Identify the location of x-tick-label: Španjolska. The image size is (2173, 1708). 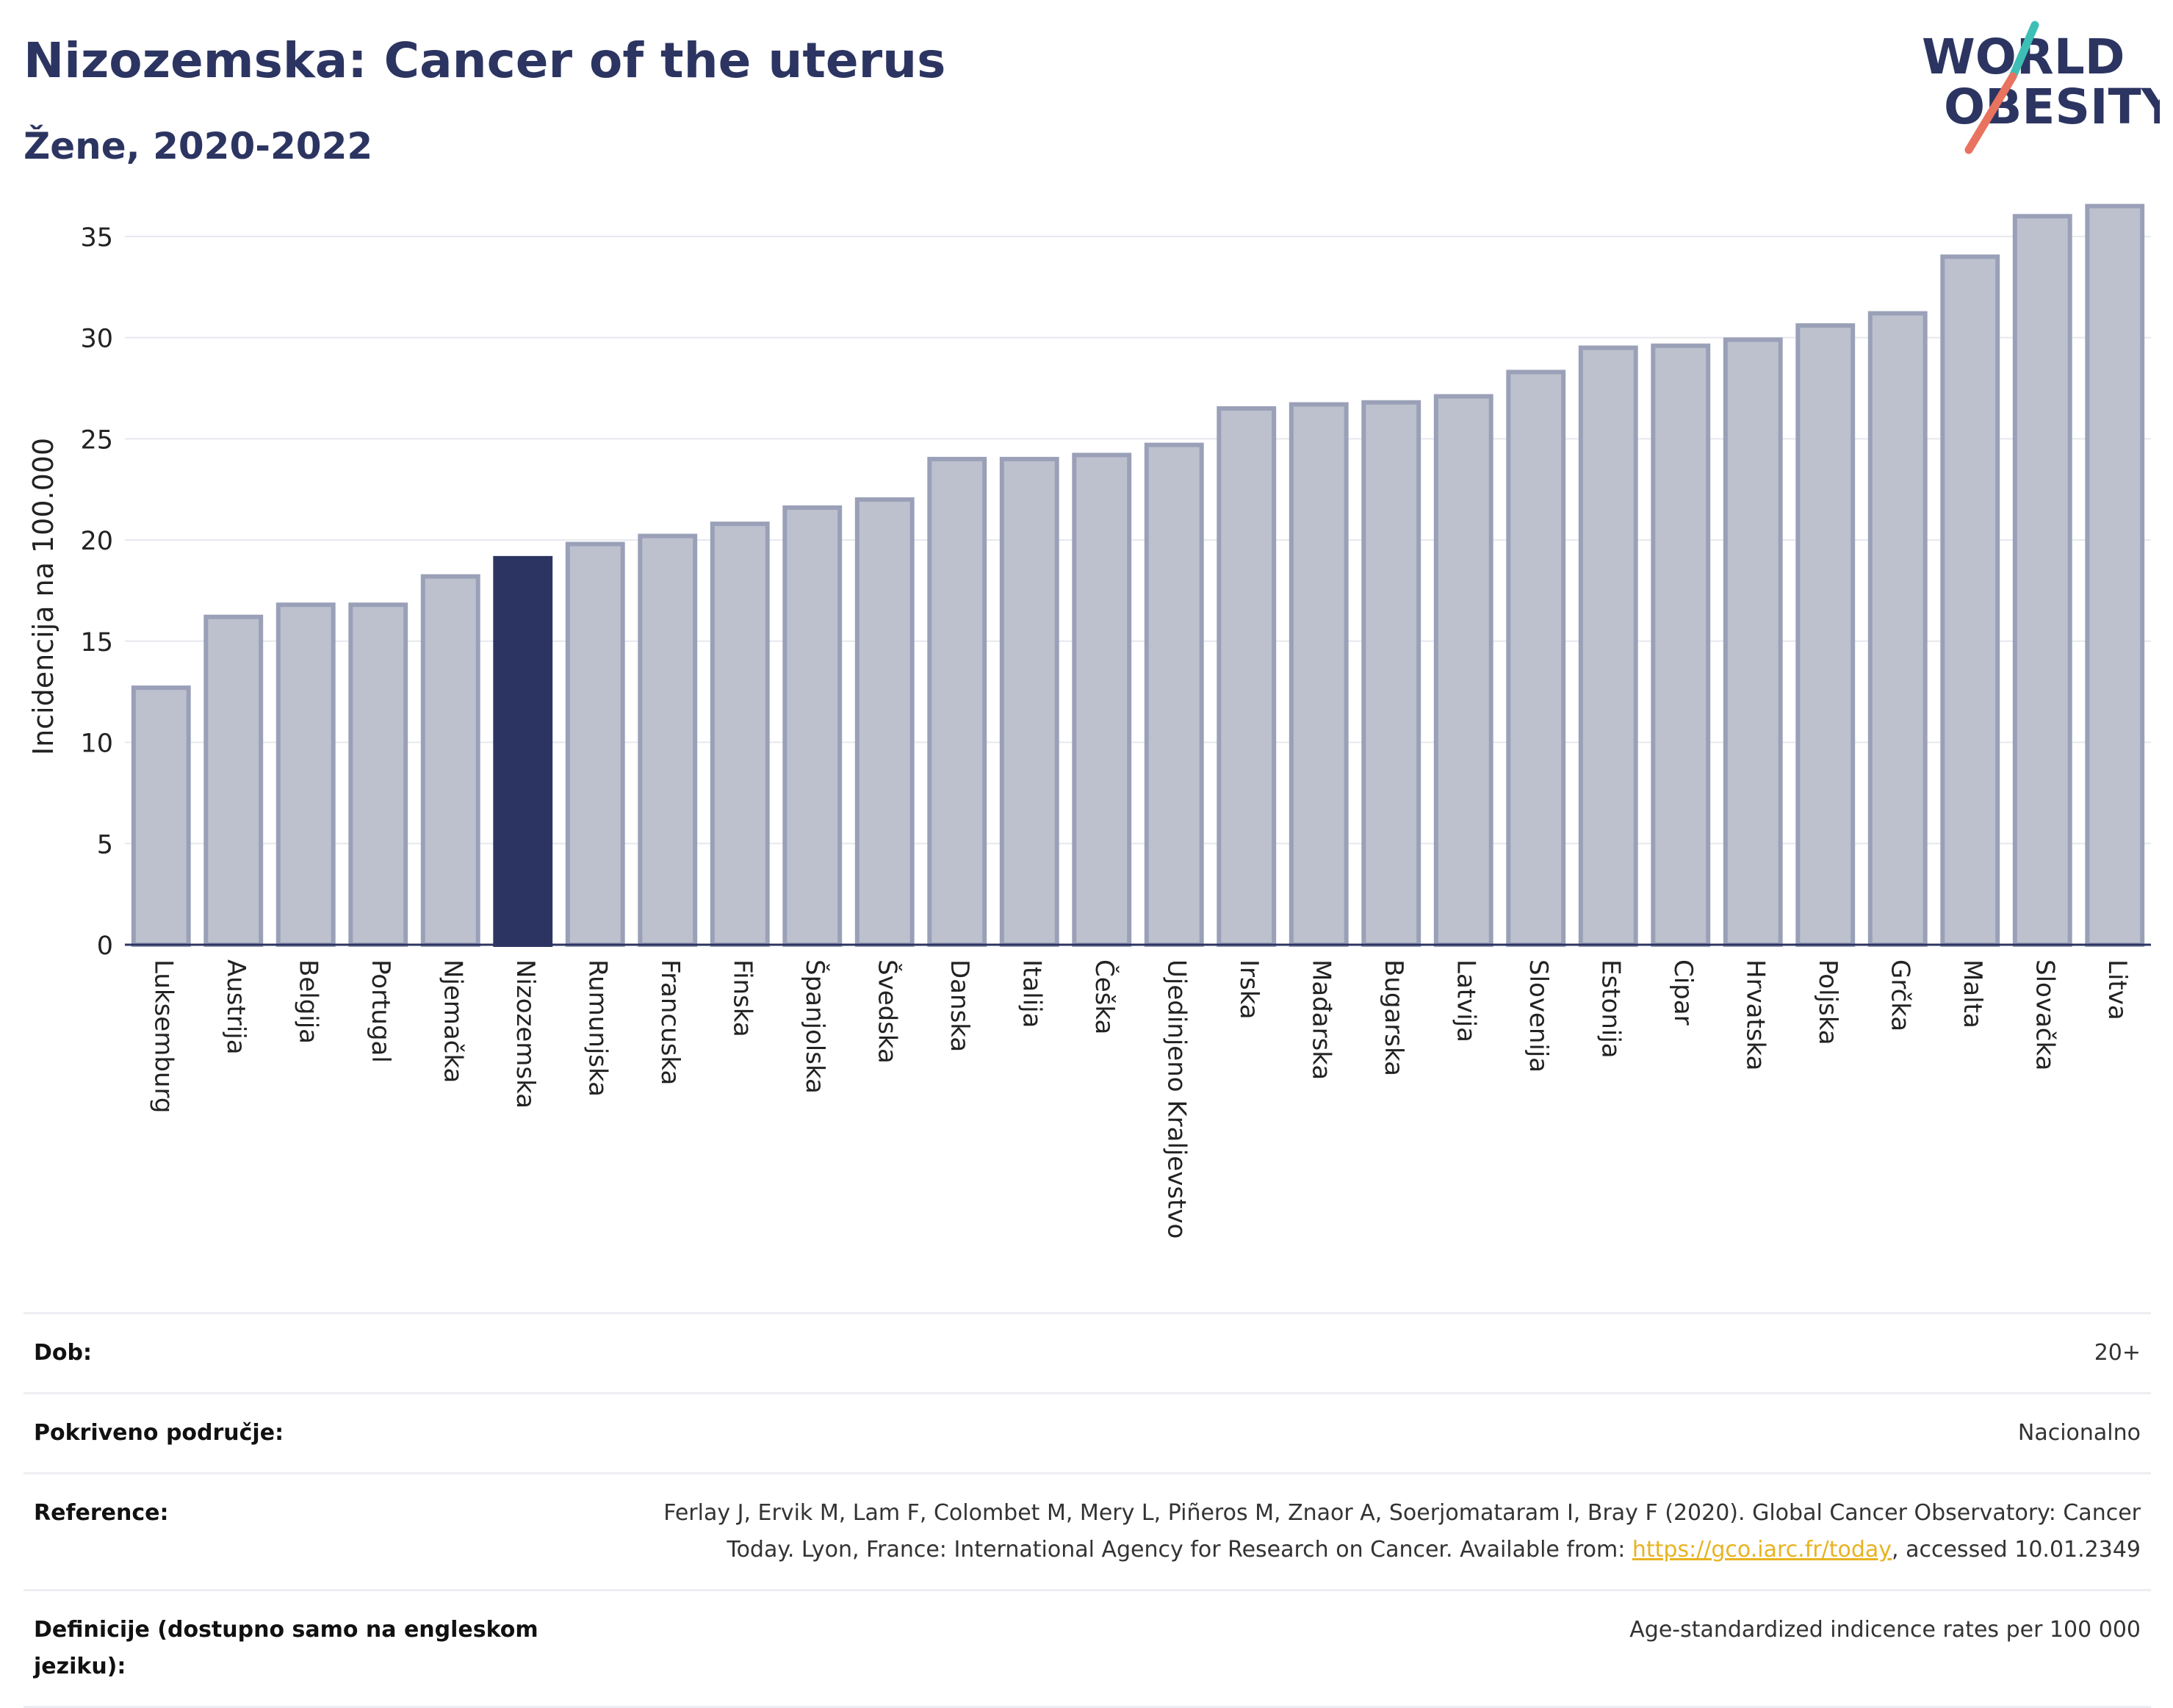
(815, 1026).